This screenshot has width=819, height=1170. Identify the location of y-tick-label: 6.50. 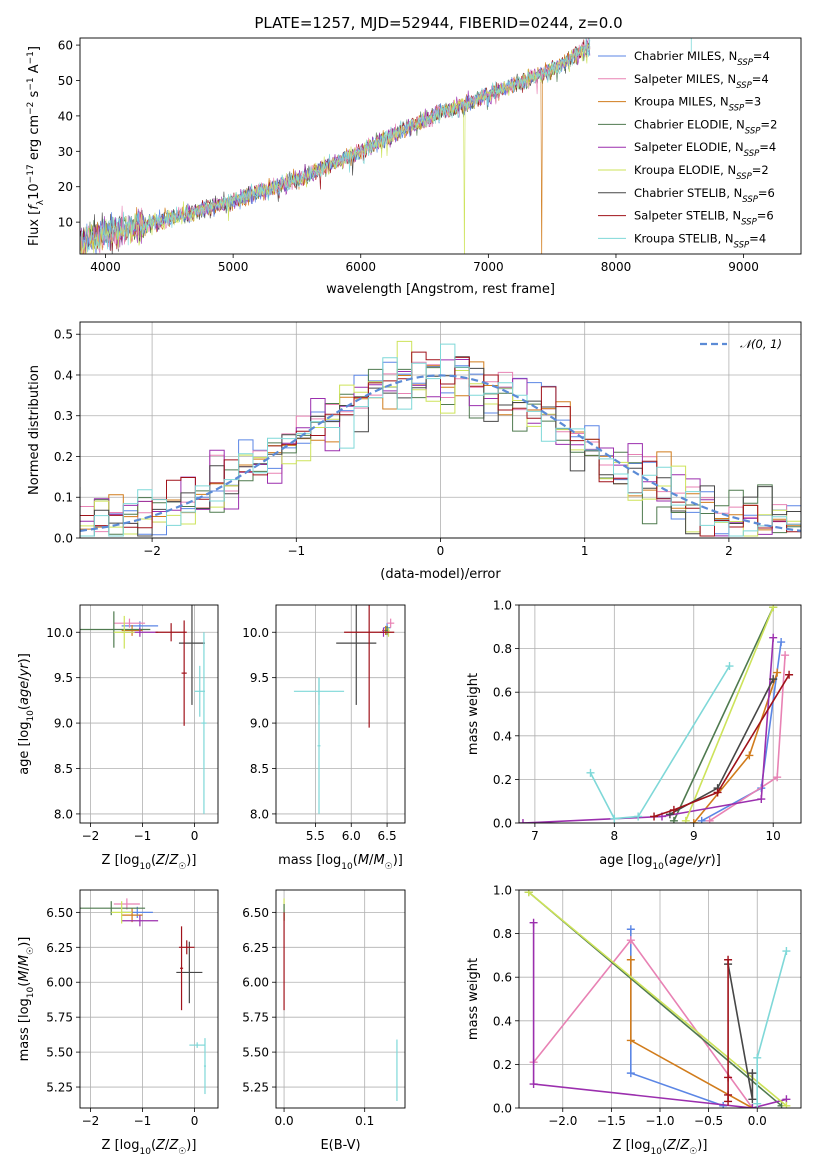
(255, 913).